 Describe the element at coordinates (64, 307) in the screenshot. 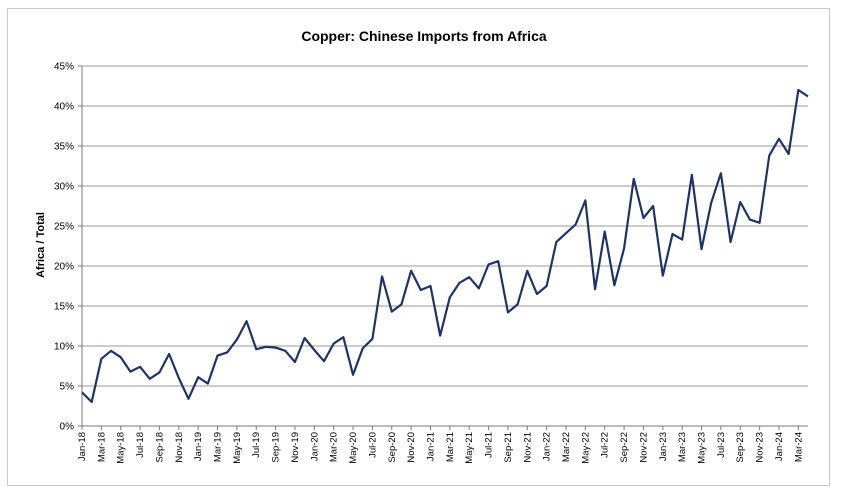

I see `y-tick-label: 15%` at that location.